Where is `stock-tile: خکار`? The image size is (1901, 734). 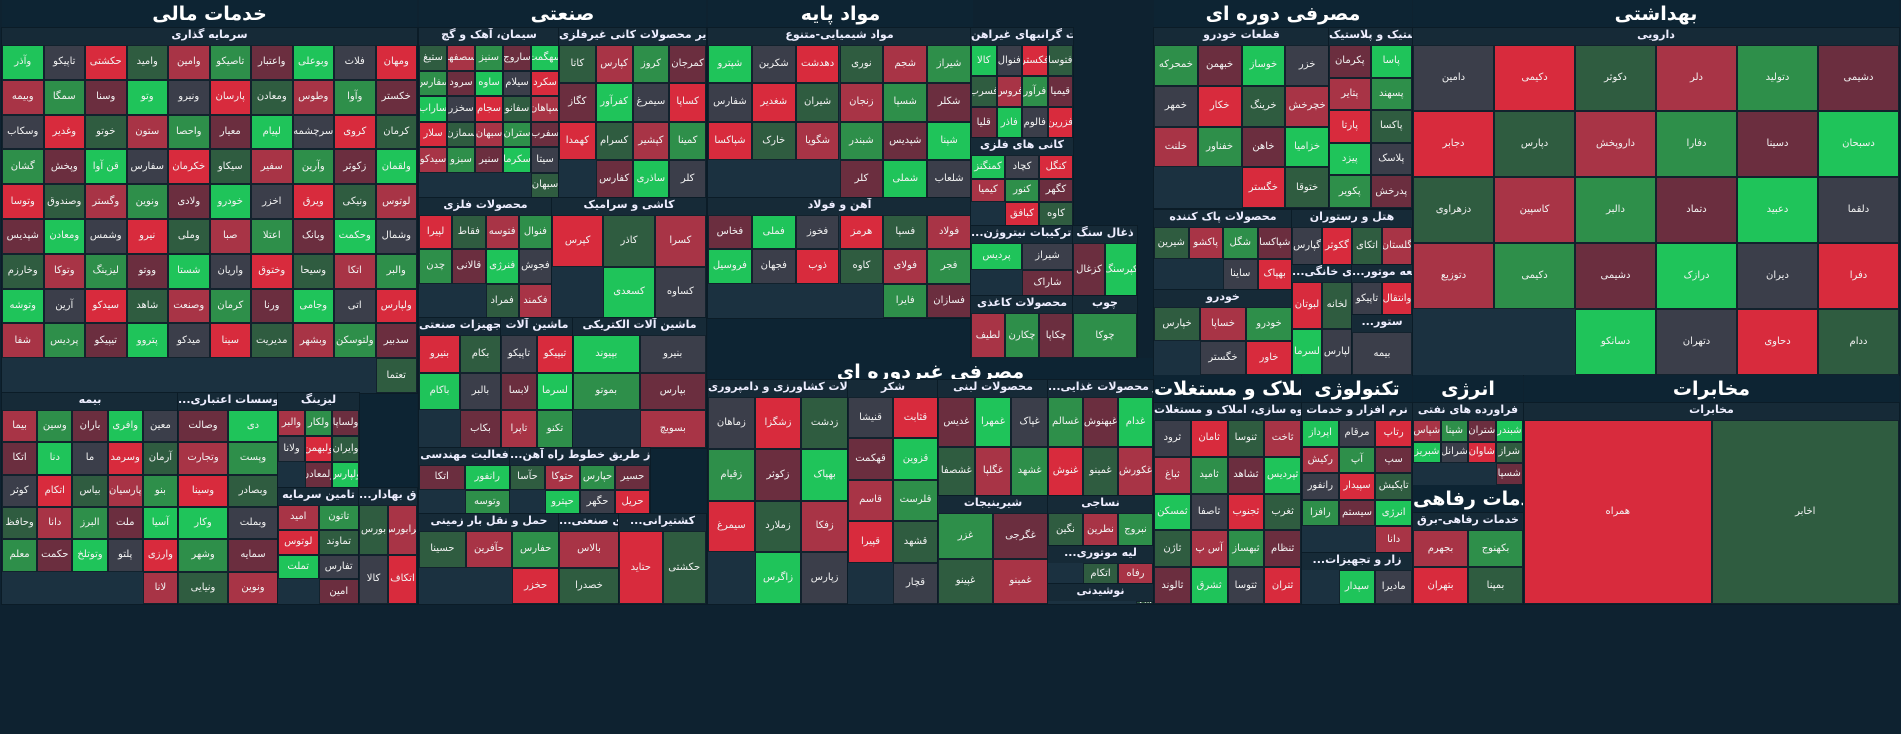
stock-tile: خکار is located at coordinates (1219, 106).